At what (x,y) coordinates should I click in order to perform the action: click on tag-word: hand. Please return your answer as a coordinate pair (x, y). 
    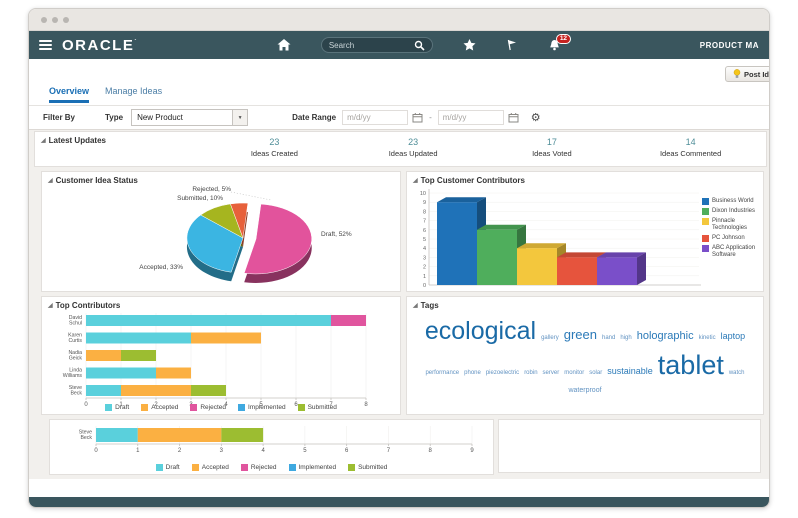
    Looking at the image, I should click on (609, 338).